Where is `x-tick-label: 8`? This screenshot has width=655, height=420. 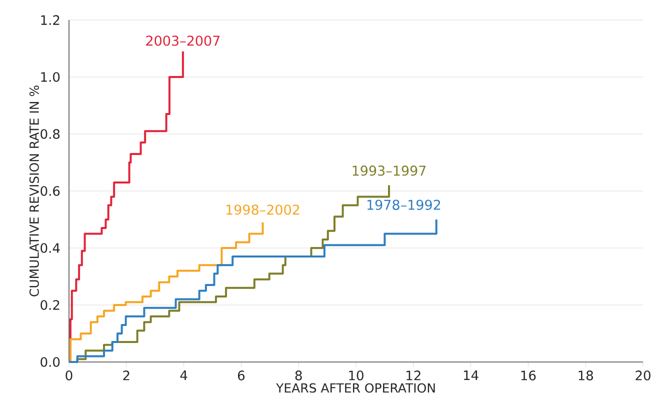 x-tick-label: 8 is located at coordinates (298, 375).